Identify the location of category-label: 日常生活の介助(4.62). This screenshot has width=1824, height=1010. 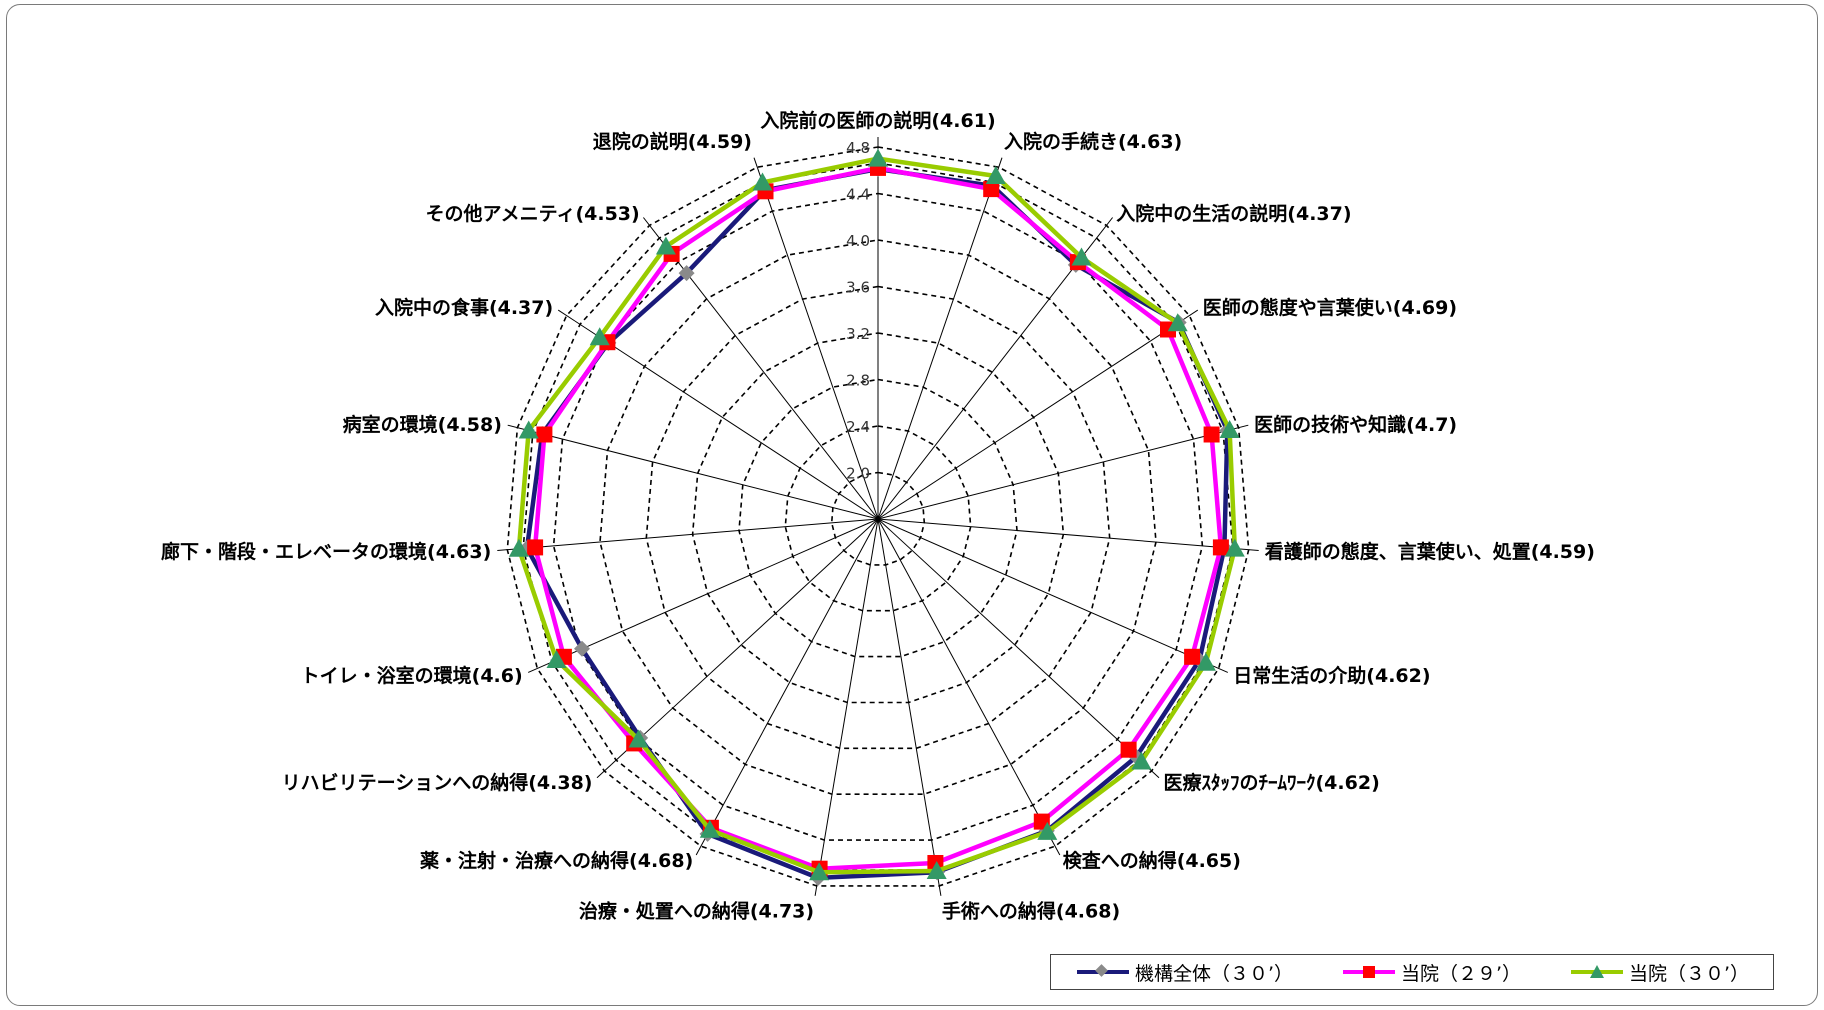
(1331, 675).